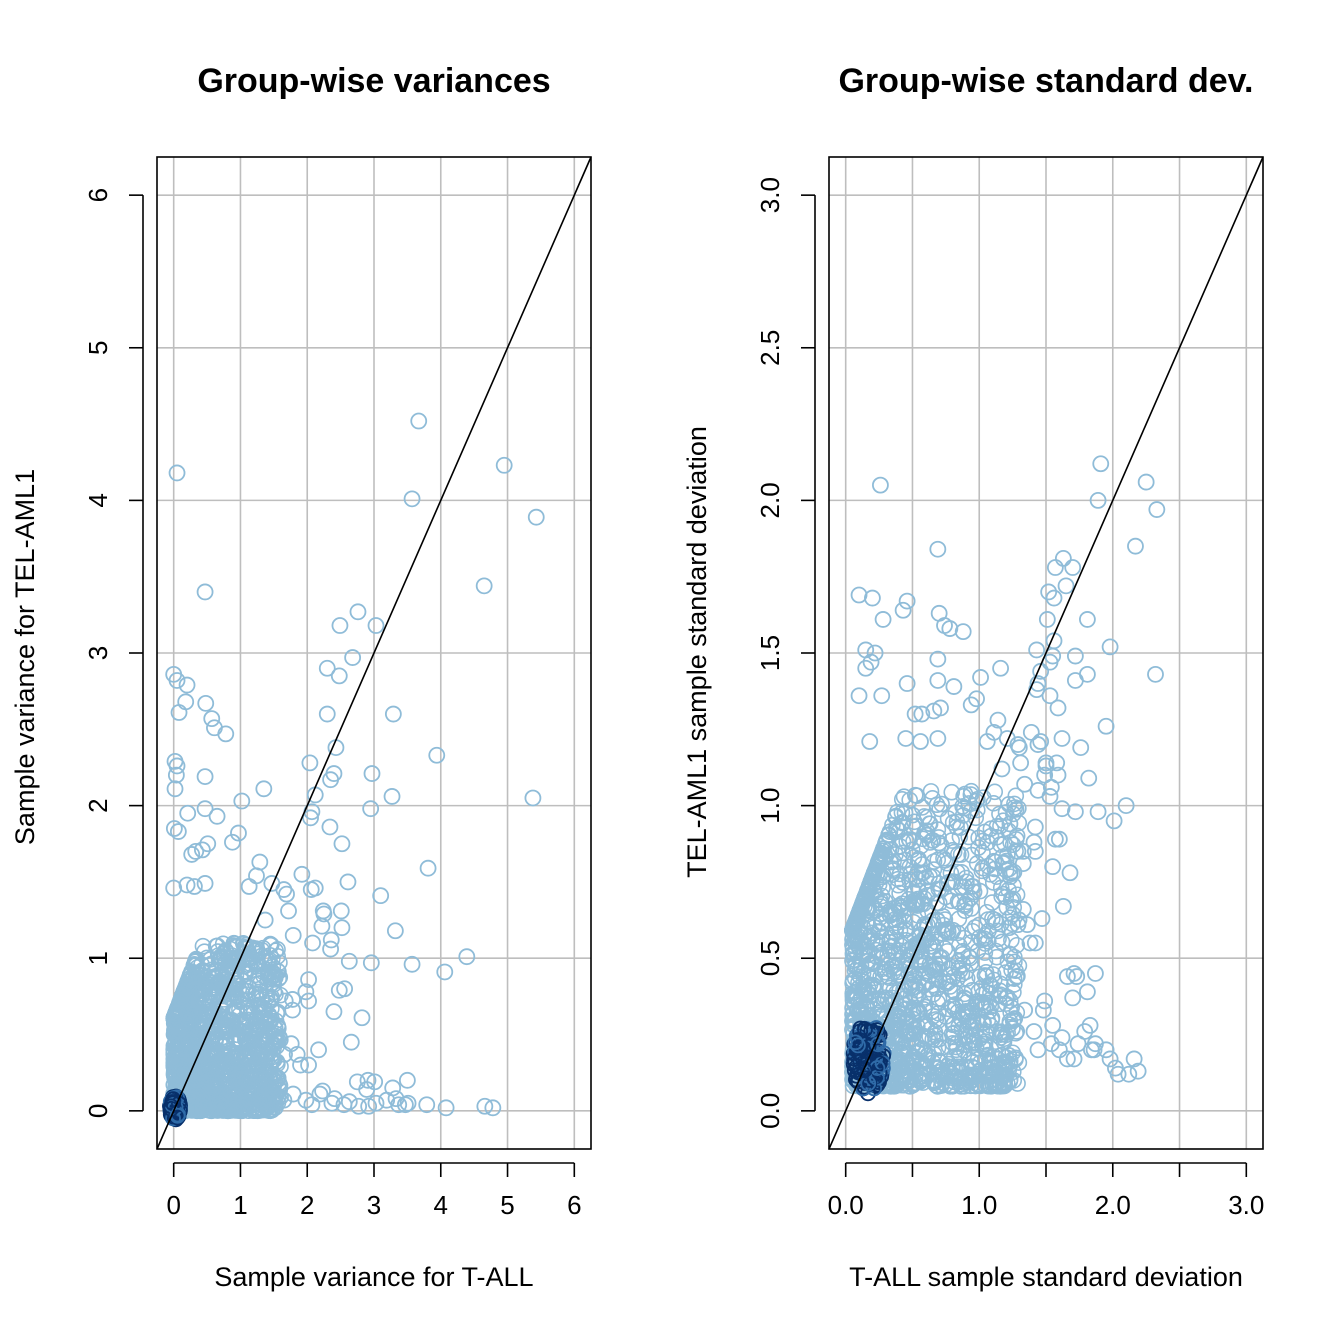 This screenshot has height=1344, width=1344. I want to click on variance-chart-points, so click(355, 764).